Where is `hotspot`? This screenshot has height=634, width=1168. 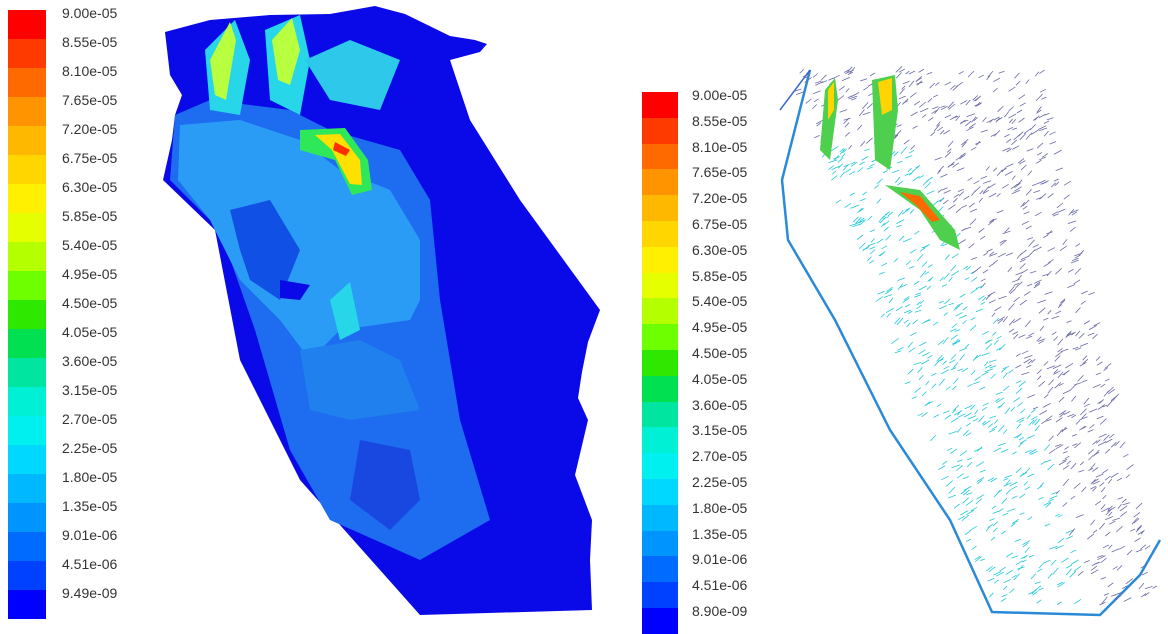 hotspot is located at coordinates (341, 149).